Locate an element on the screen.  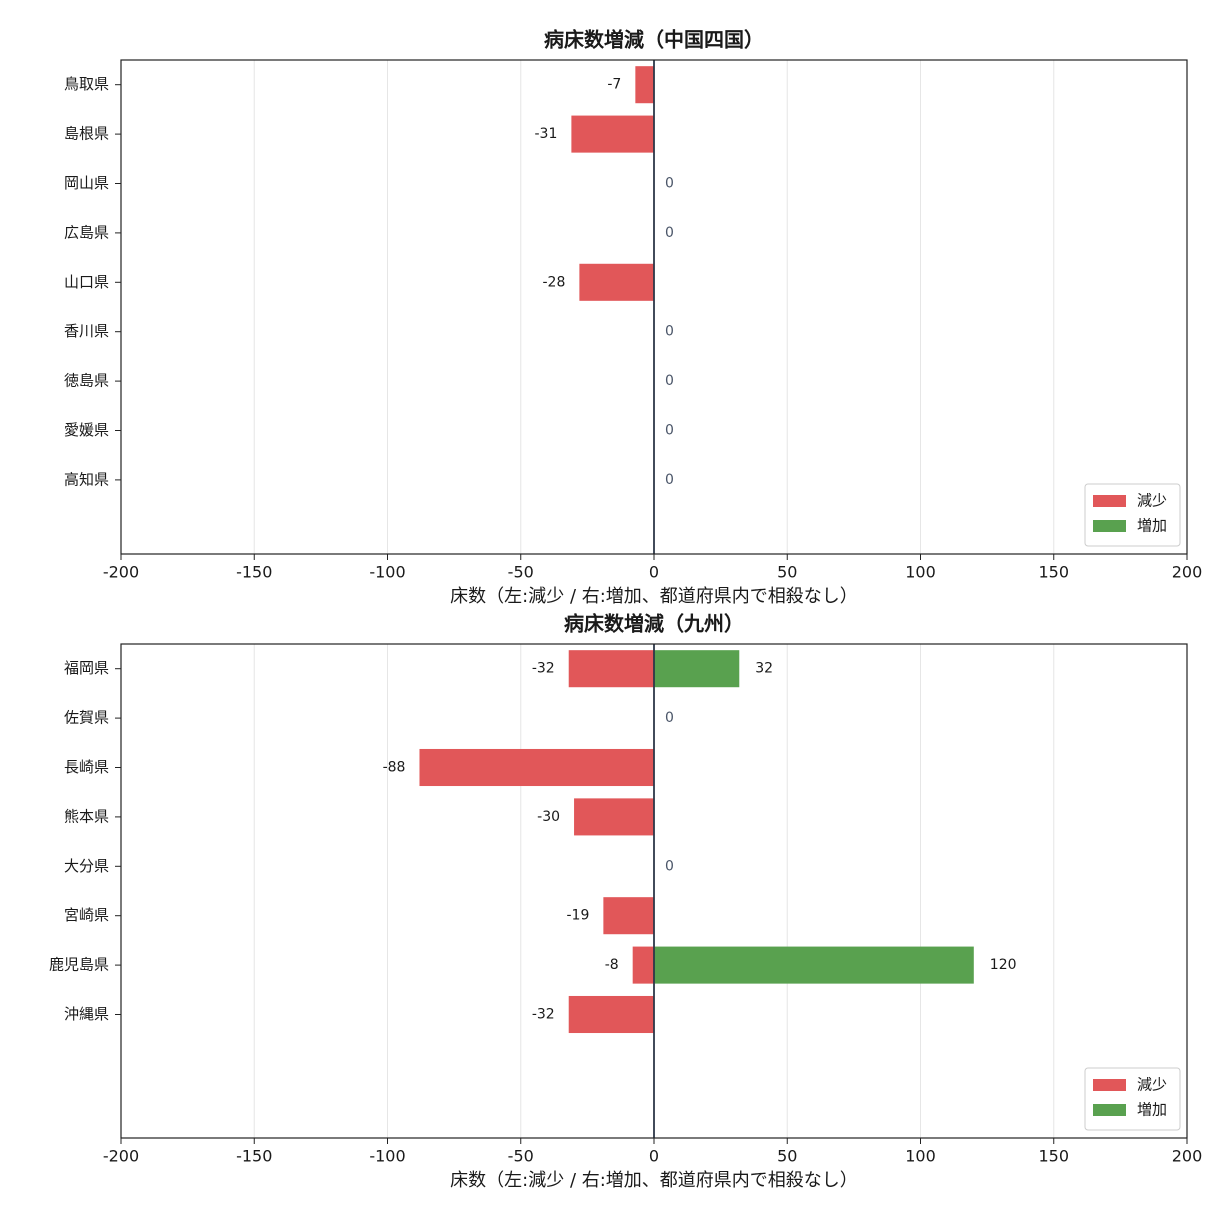
y-tick-label: 島根県 is located at coordinates (86, 134).